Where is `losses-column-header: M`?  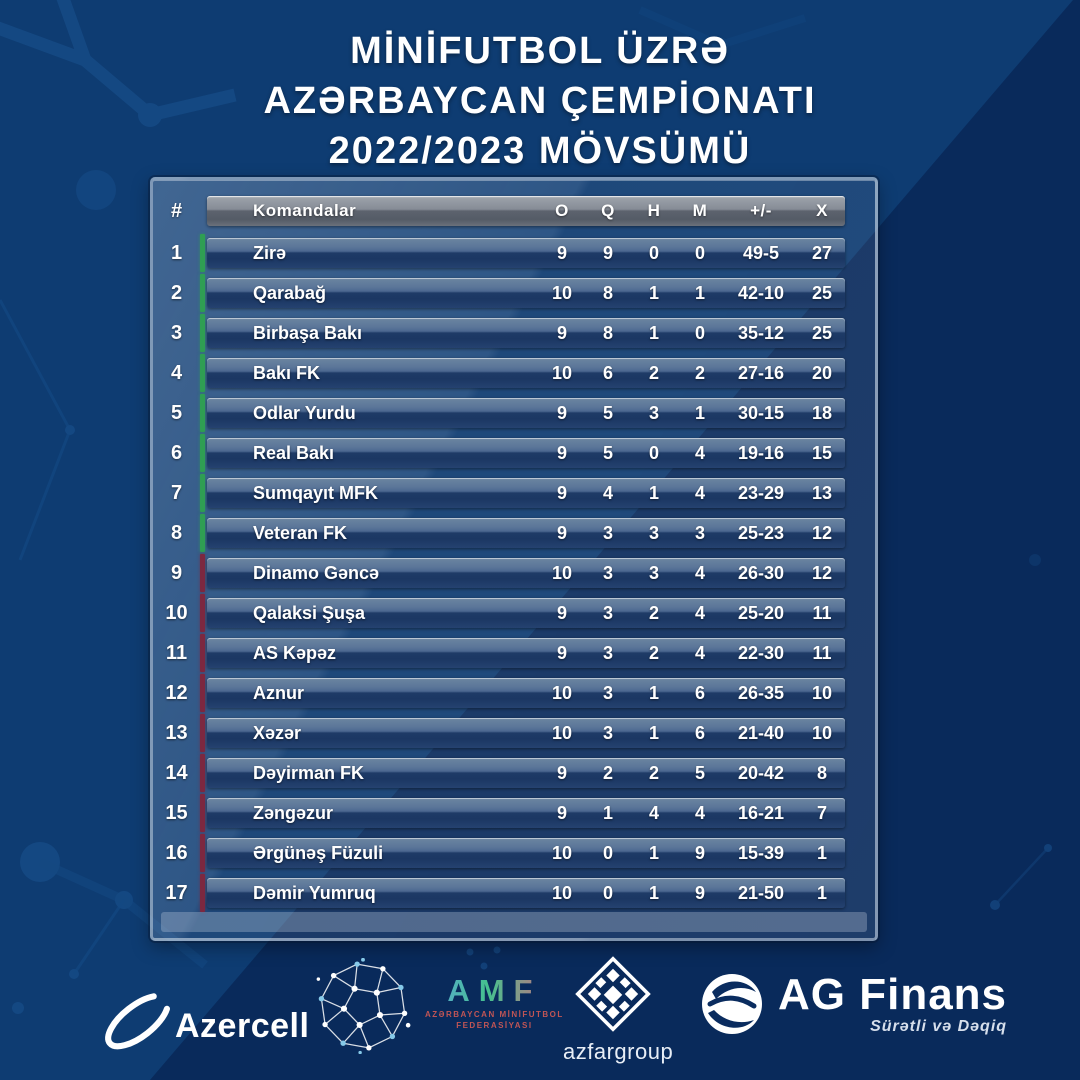 losses-column-header: M is located at coordinates (700, 210).